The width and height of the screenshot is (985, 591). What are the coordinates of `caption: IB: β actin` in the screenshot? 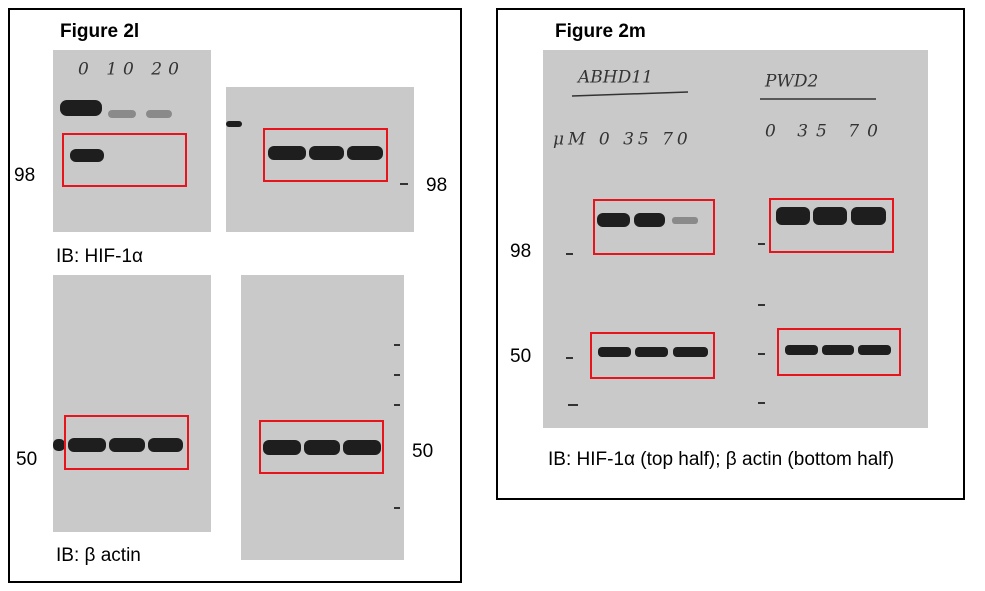 It's located at (98, 555).